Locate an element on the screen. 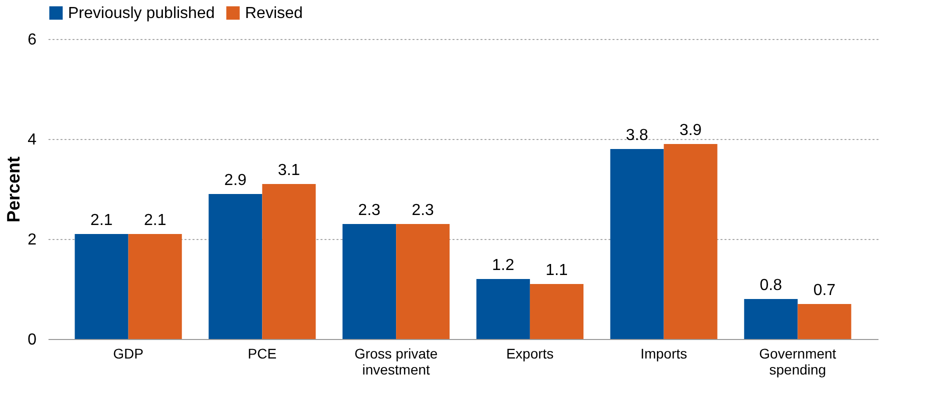 Image resolution: width=925 pixels, height=401 pixels. y-tick-label: 0 is located at coordinates (32, 340).